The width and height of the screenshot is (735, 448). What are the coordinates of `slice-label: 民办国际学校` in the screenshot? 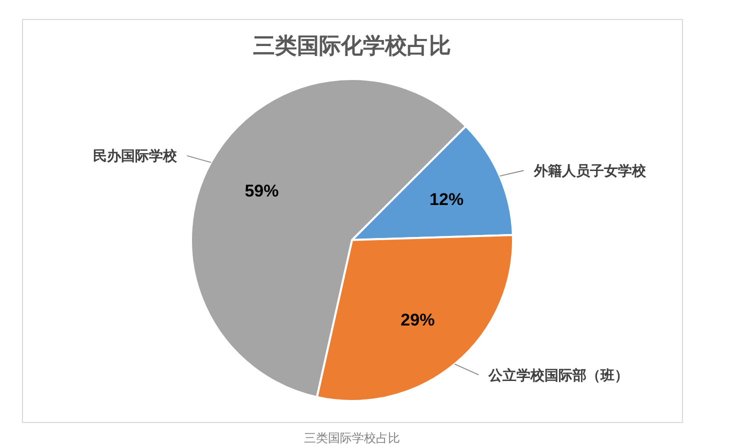 It's located at (135, 156).